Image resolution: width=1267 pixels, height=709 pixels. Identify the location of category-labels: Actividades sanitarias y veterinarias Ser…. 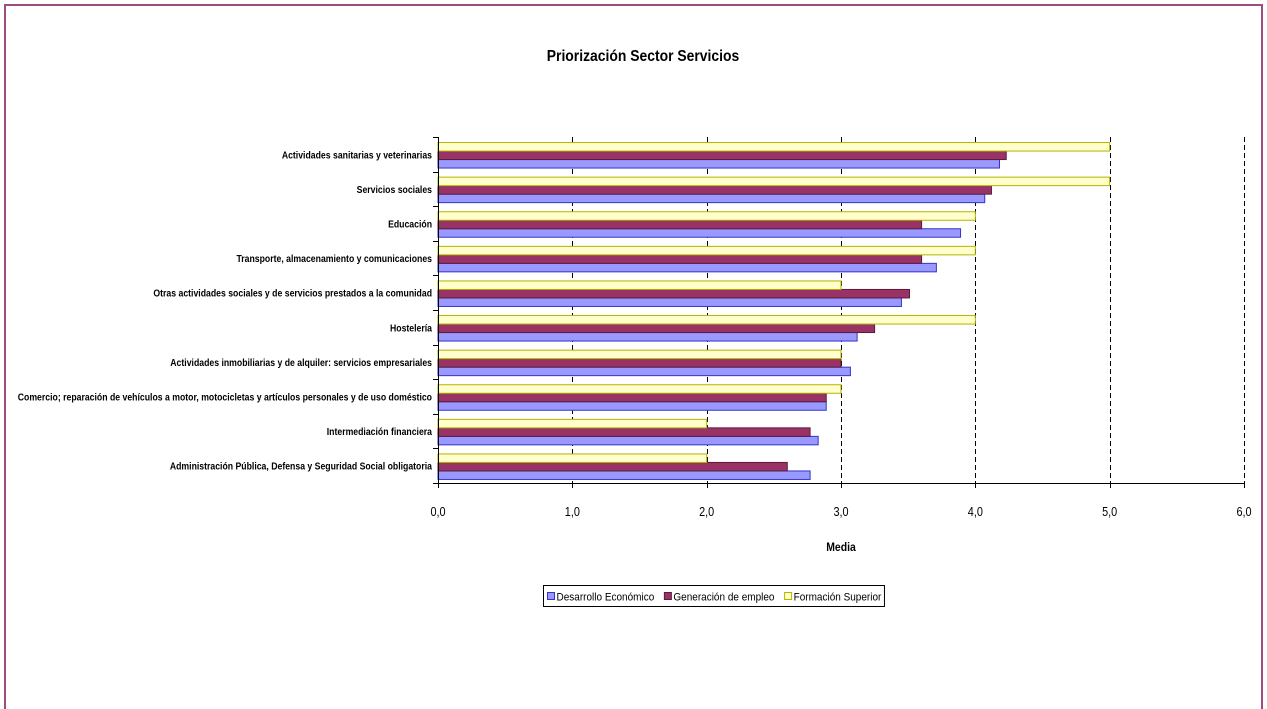
(225, 311).